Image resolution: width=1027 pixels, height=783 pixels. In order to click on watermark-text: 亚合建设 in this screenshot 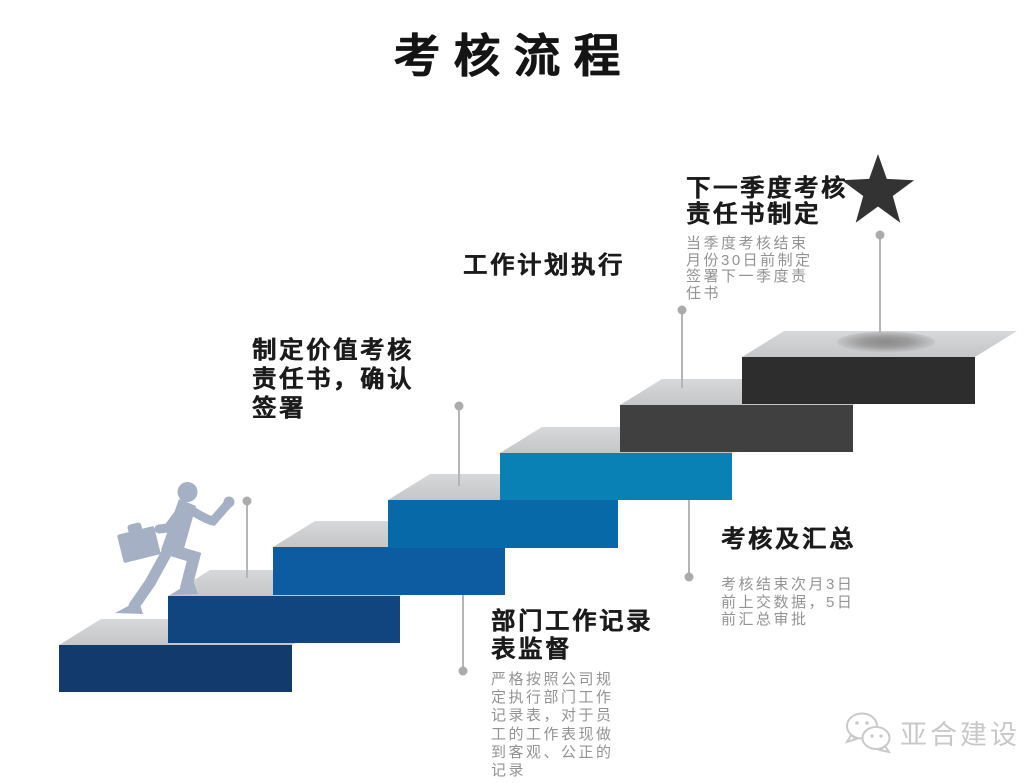, I will do `click(960, 734)`.